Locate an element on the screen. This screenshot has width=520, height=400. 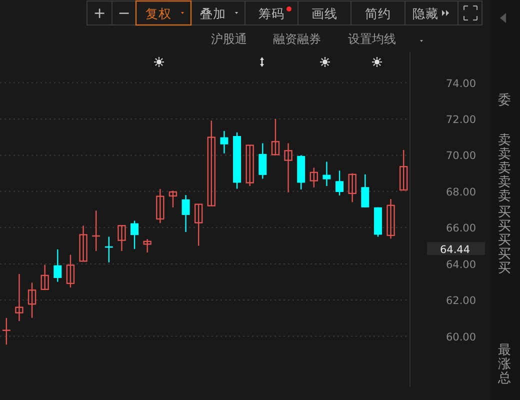
text: 简约 is located at coordinates (378, 13).